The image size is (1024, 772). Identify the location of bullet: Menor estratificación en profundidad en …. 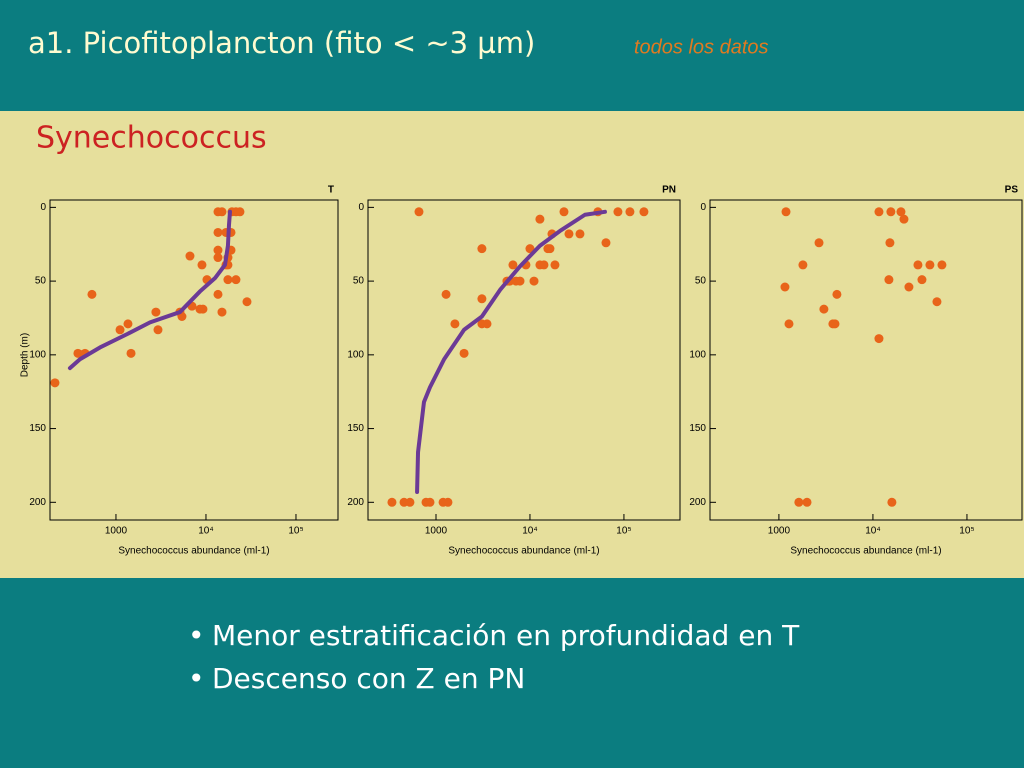
(506, 635).